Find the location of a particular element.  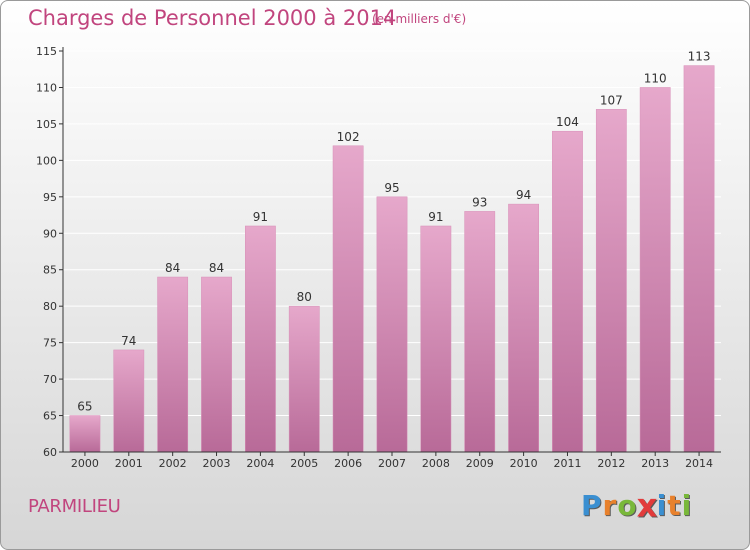

bar-2003 is located at coordinates (216, 364).